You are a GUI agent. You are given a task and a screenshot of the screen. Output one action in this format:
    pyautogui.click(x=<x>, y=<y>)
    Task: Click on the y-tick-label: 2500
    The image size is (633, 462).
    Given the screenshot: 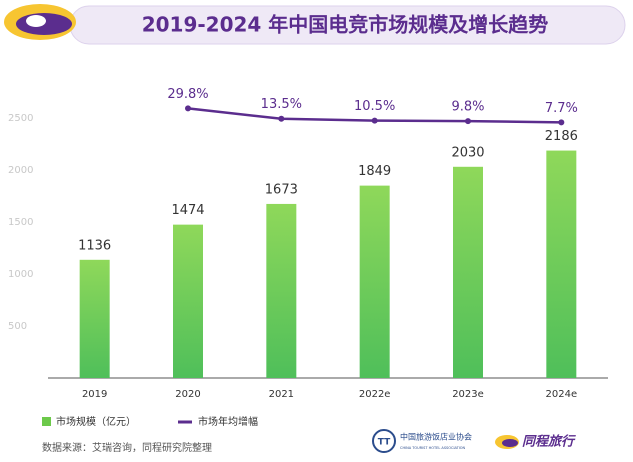 What is the action you would take?
    pyautogui.click(x=20, y=118)
    